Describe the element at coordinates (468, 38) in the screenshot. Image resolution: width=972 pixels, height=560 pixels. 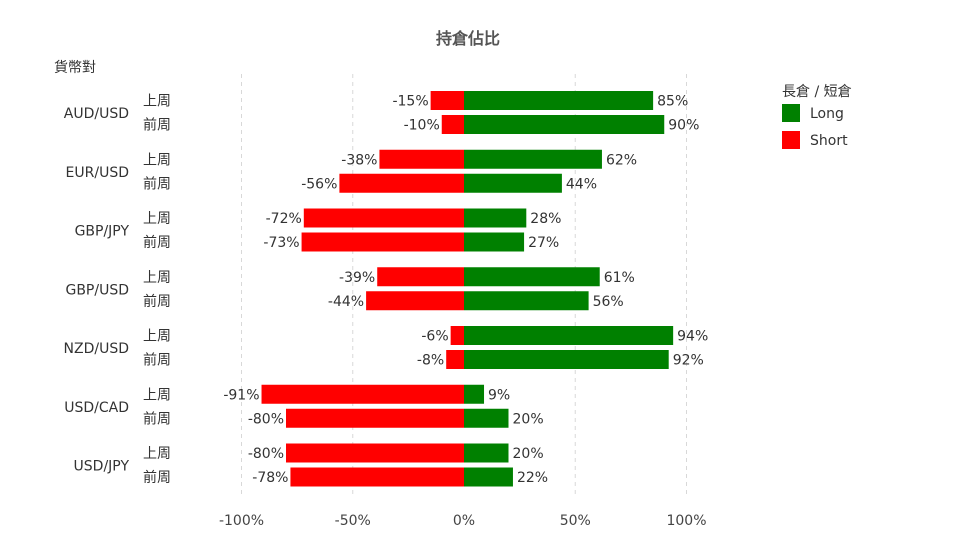
I see `chart-title: 持倉佔比` at that location.